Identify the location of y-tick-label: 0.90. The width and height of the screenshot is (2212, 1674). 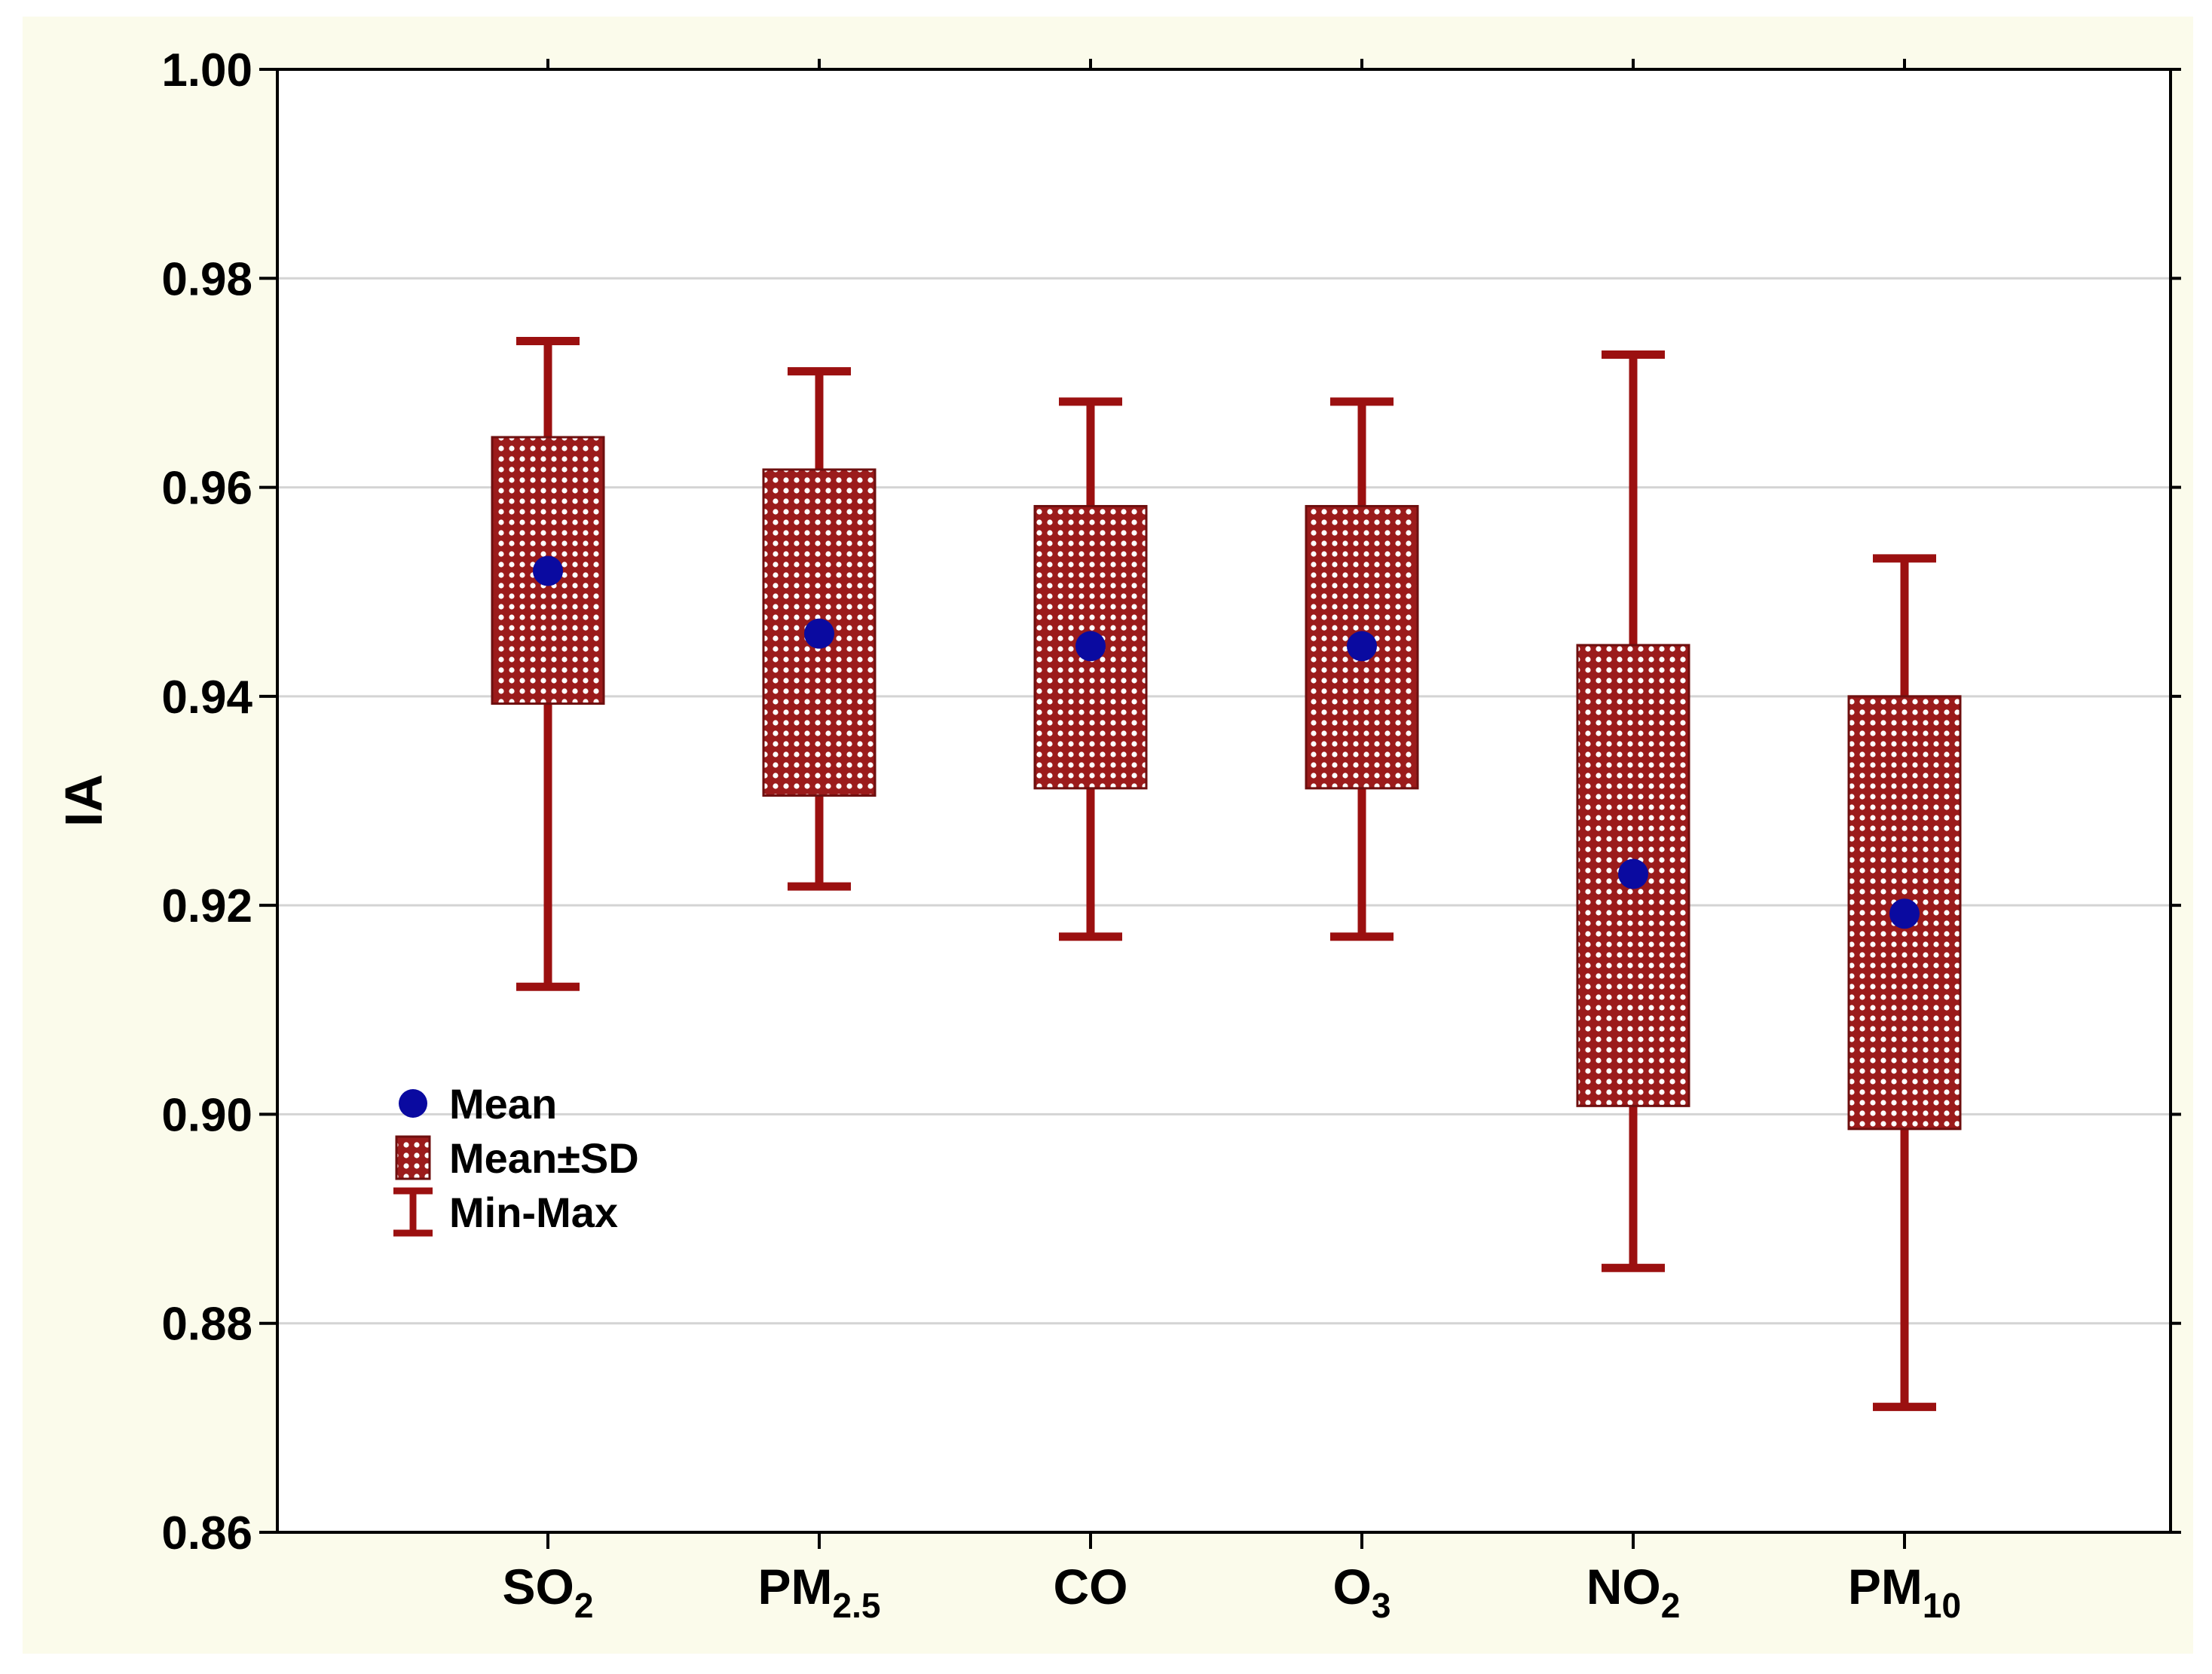
(207, 1115).